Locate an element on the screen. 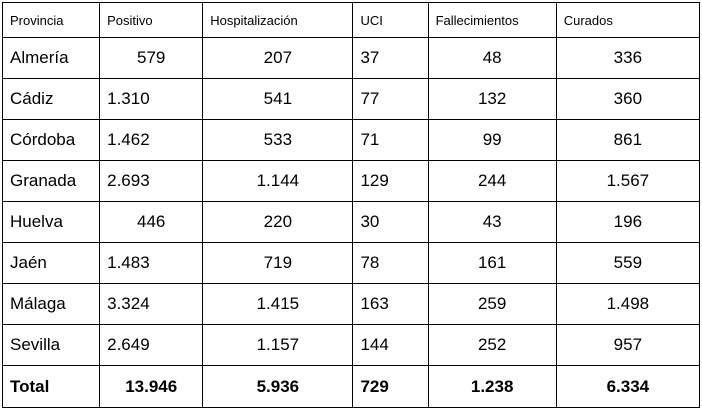 This screenshot has height=417, width=702. cell-positivo: 579 is located at coordinates (151, 58).